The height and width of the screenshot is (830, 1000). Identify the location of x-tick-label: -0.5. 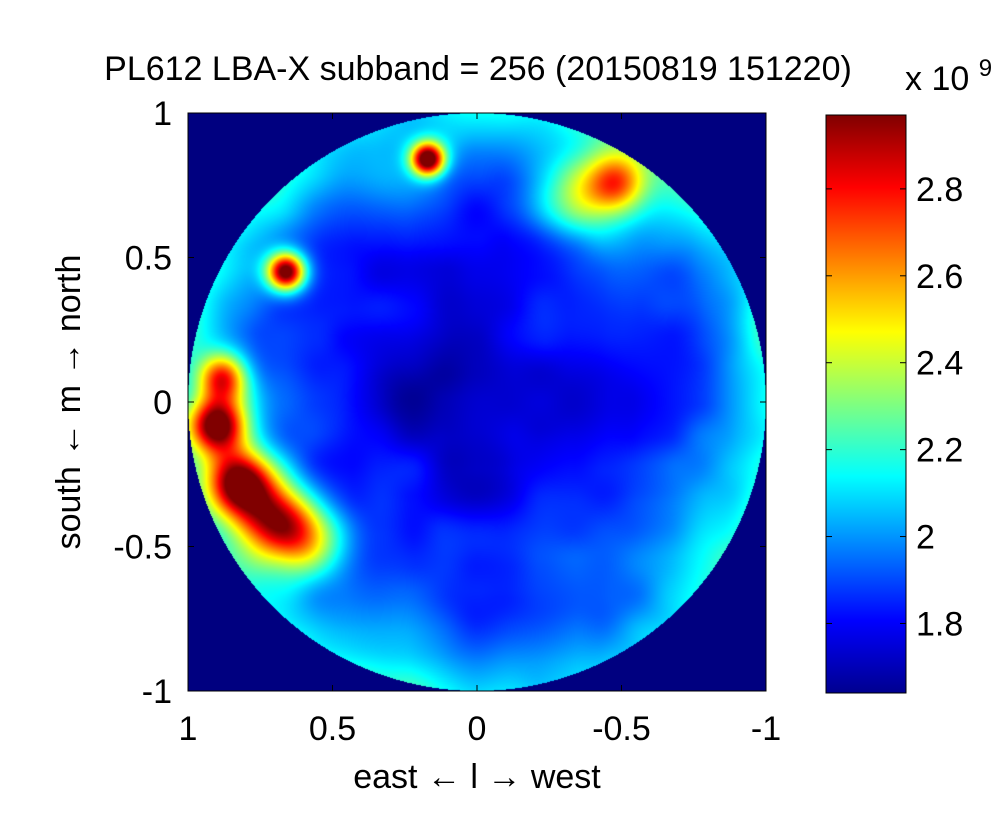
(621, 729).